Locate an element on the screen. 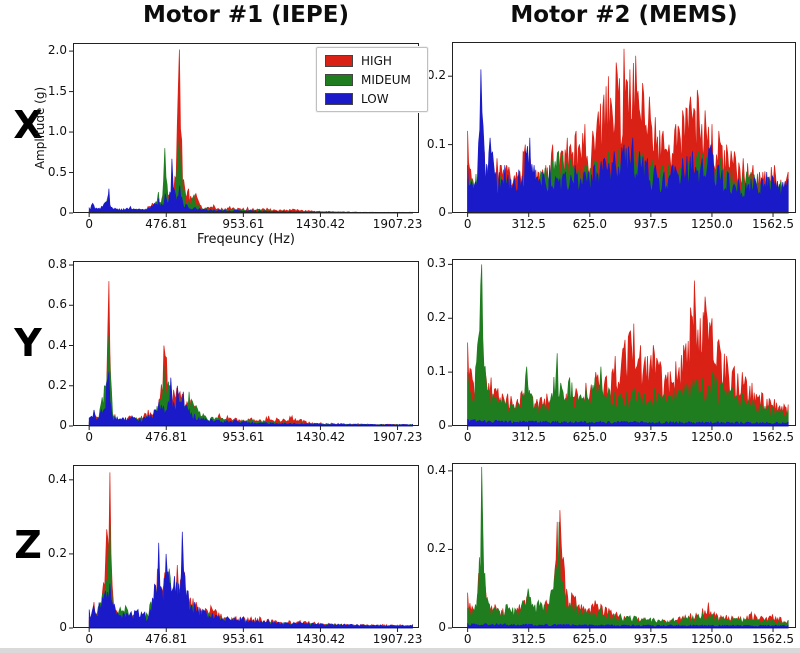 The height and width of the screenshot is (653, 800). x-axis-label: Freqeuncy (Hz) is located at coordinates (246, 239).